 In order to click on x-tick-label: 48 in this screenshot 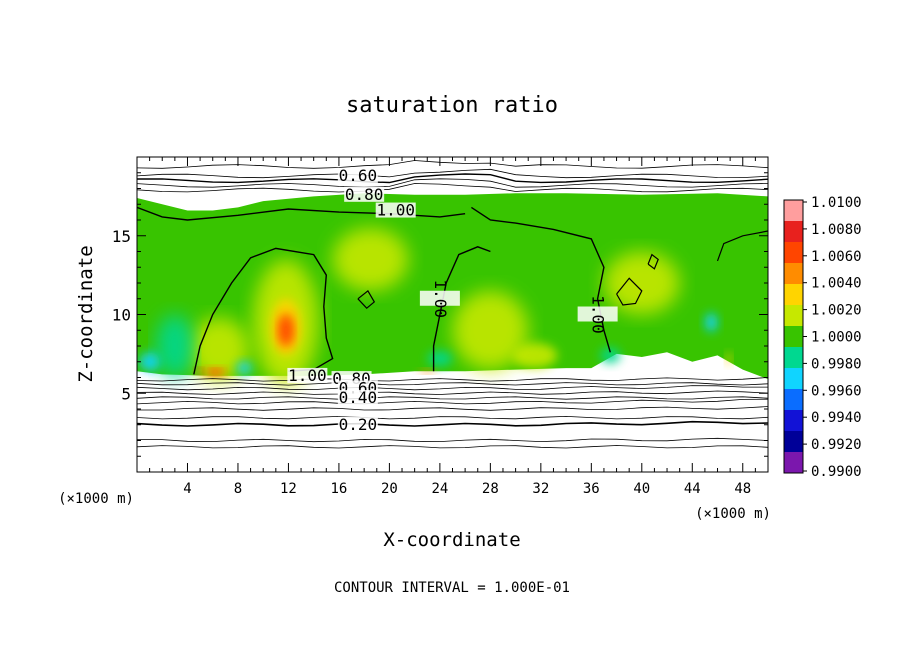, I will do `click(742, 489)`.